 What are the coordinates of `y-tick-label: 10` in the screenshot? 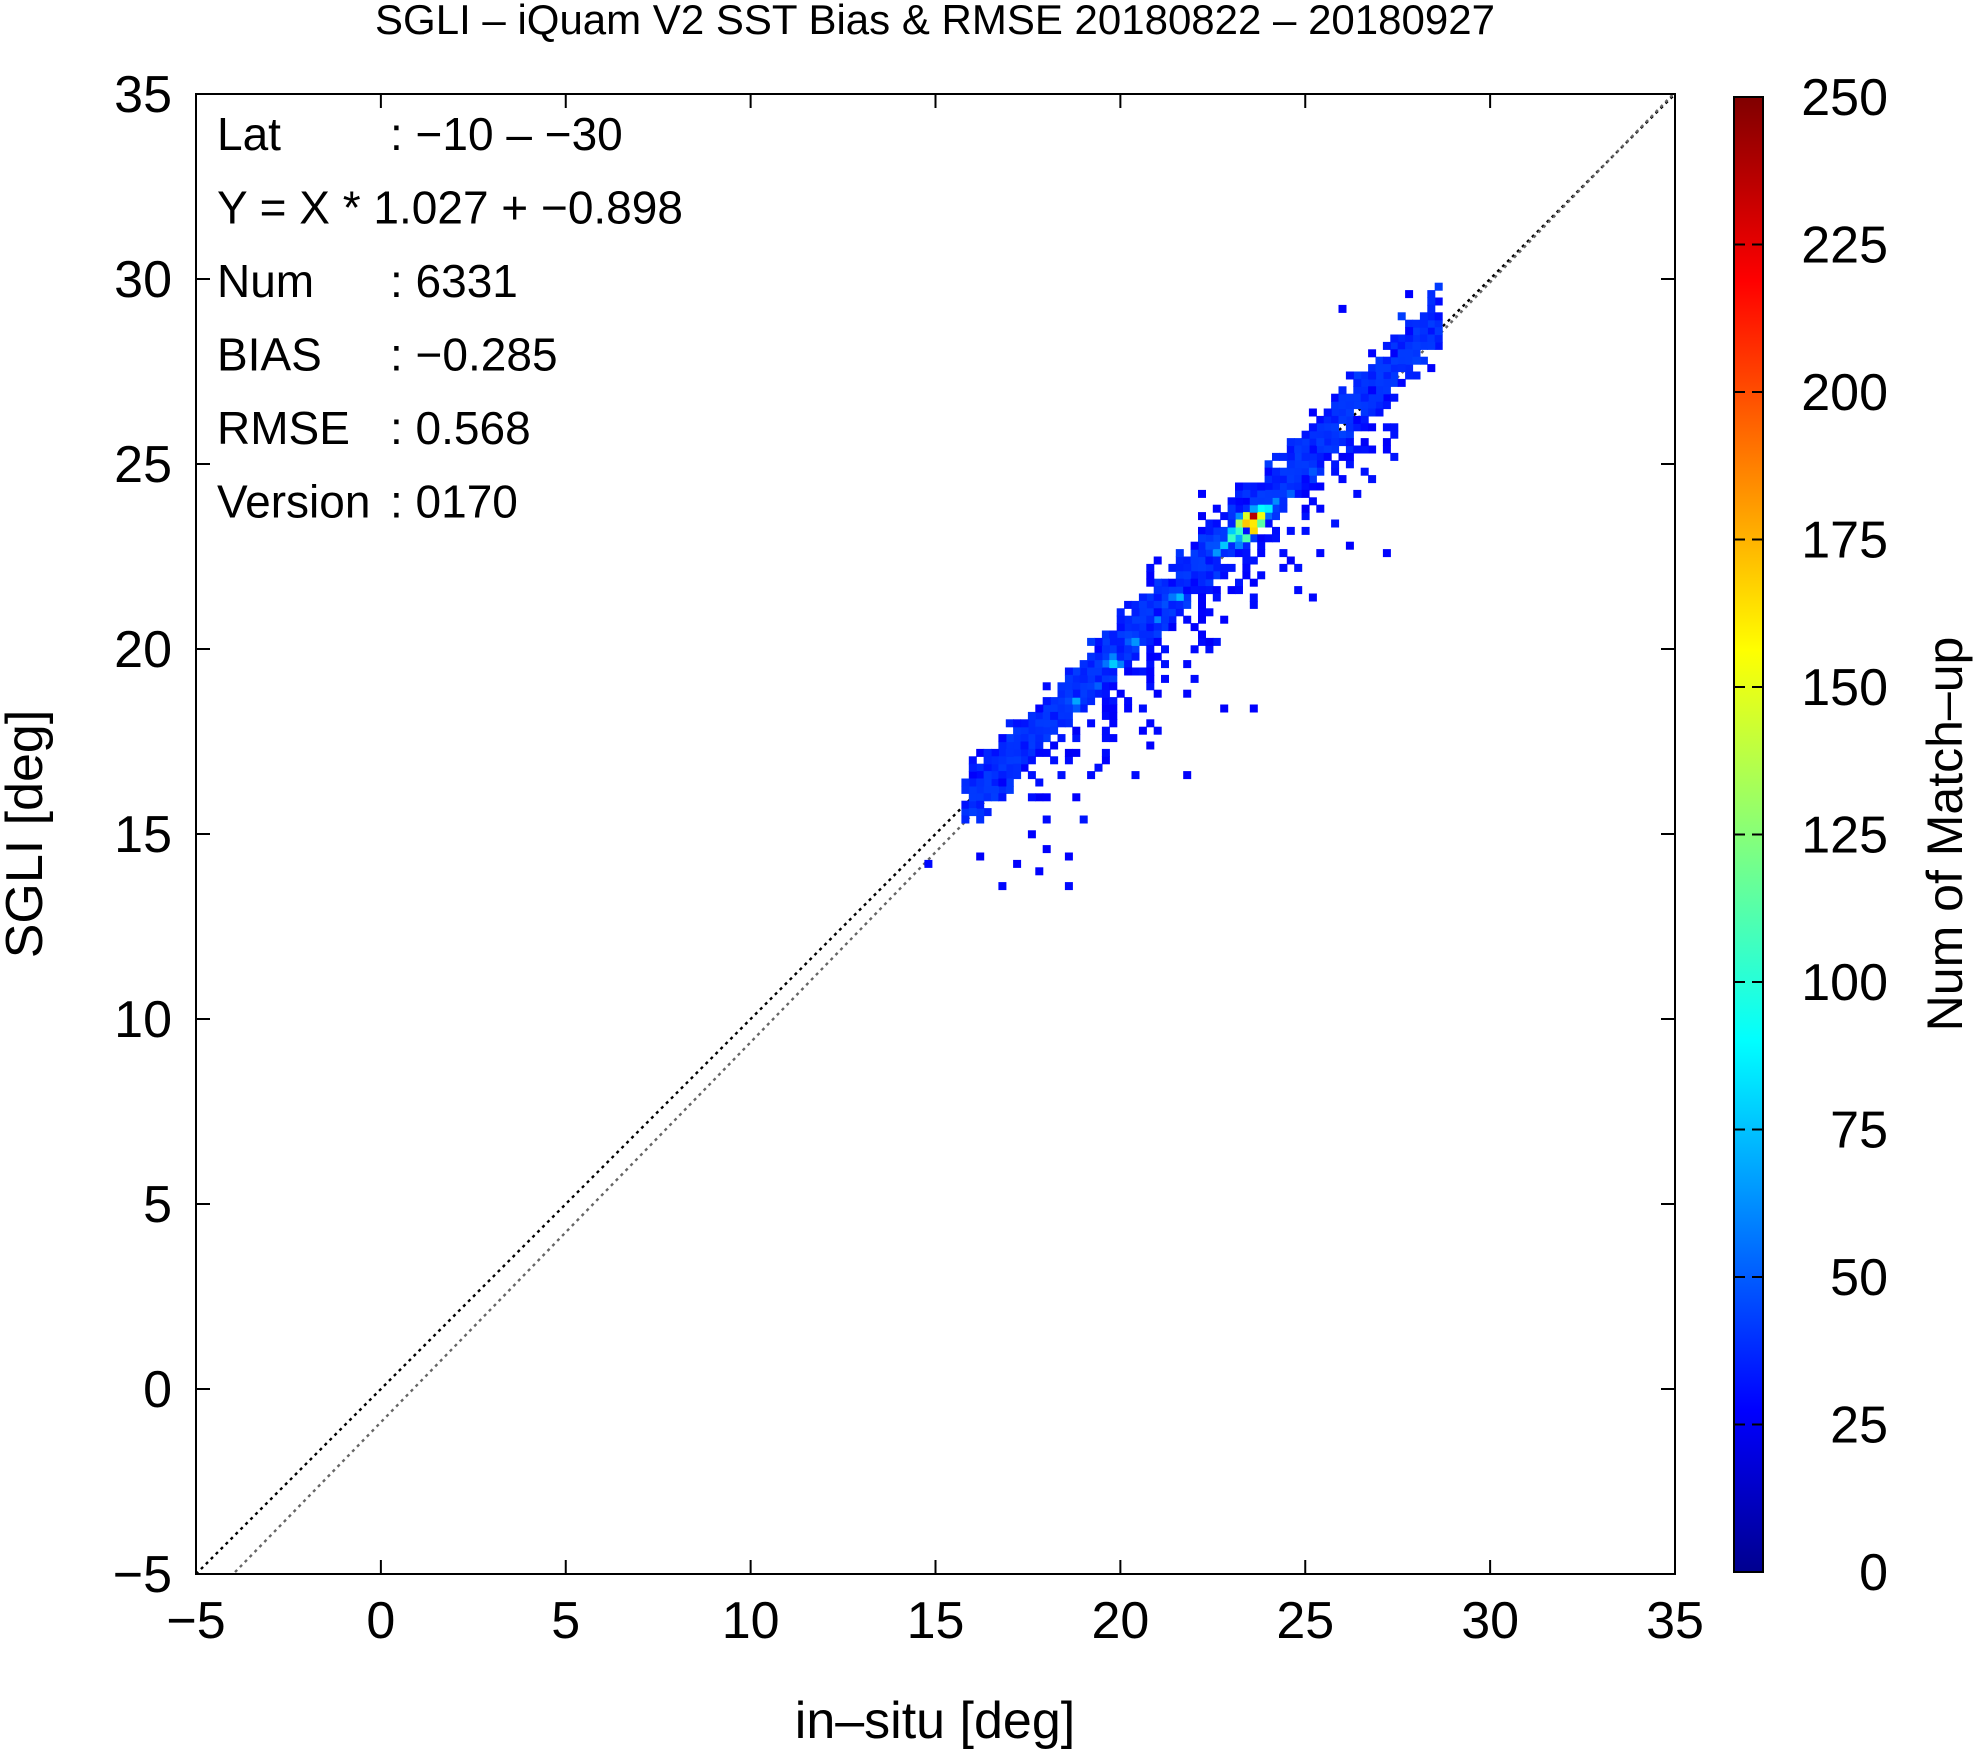 It's located at (143, 1020).